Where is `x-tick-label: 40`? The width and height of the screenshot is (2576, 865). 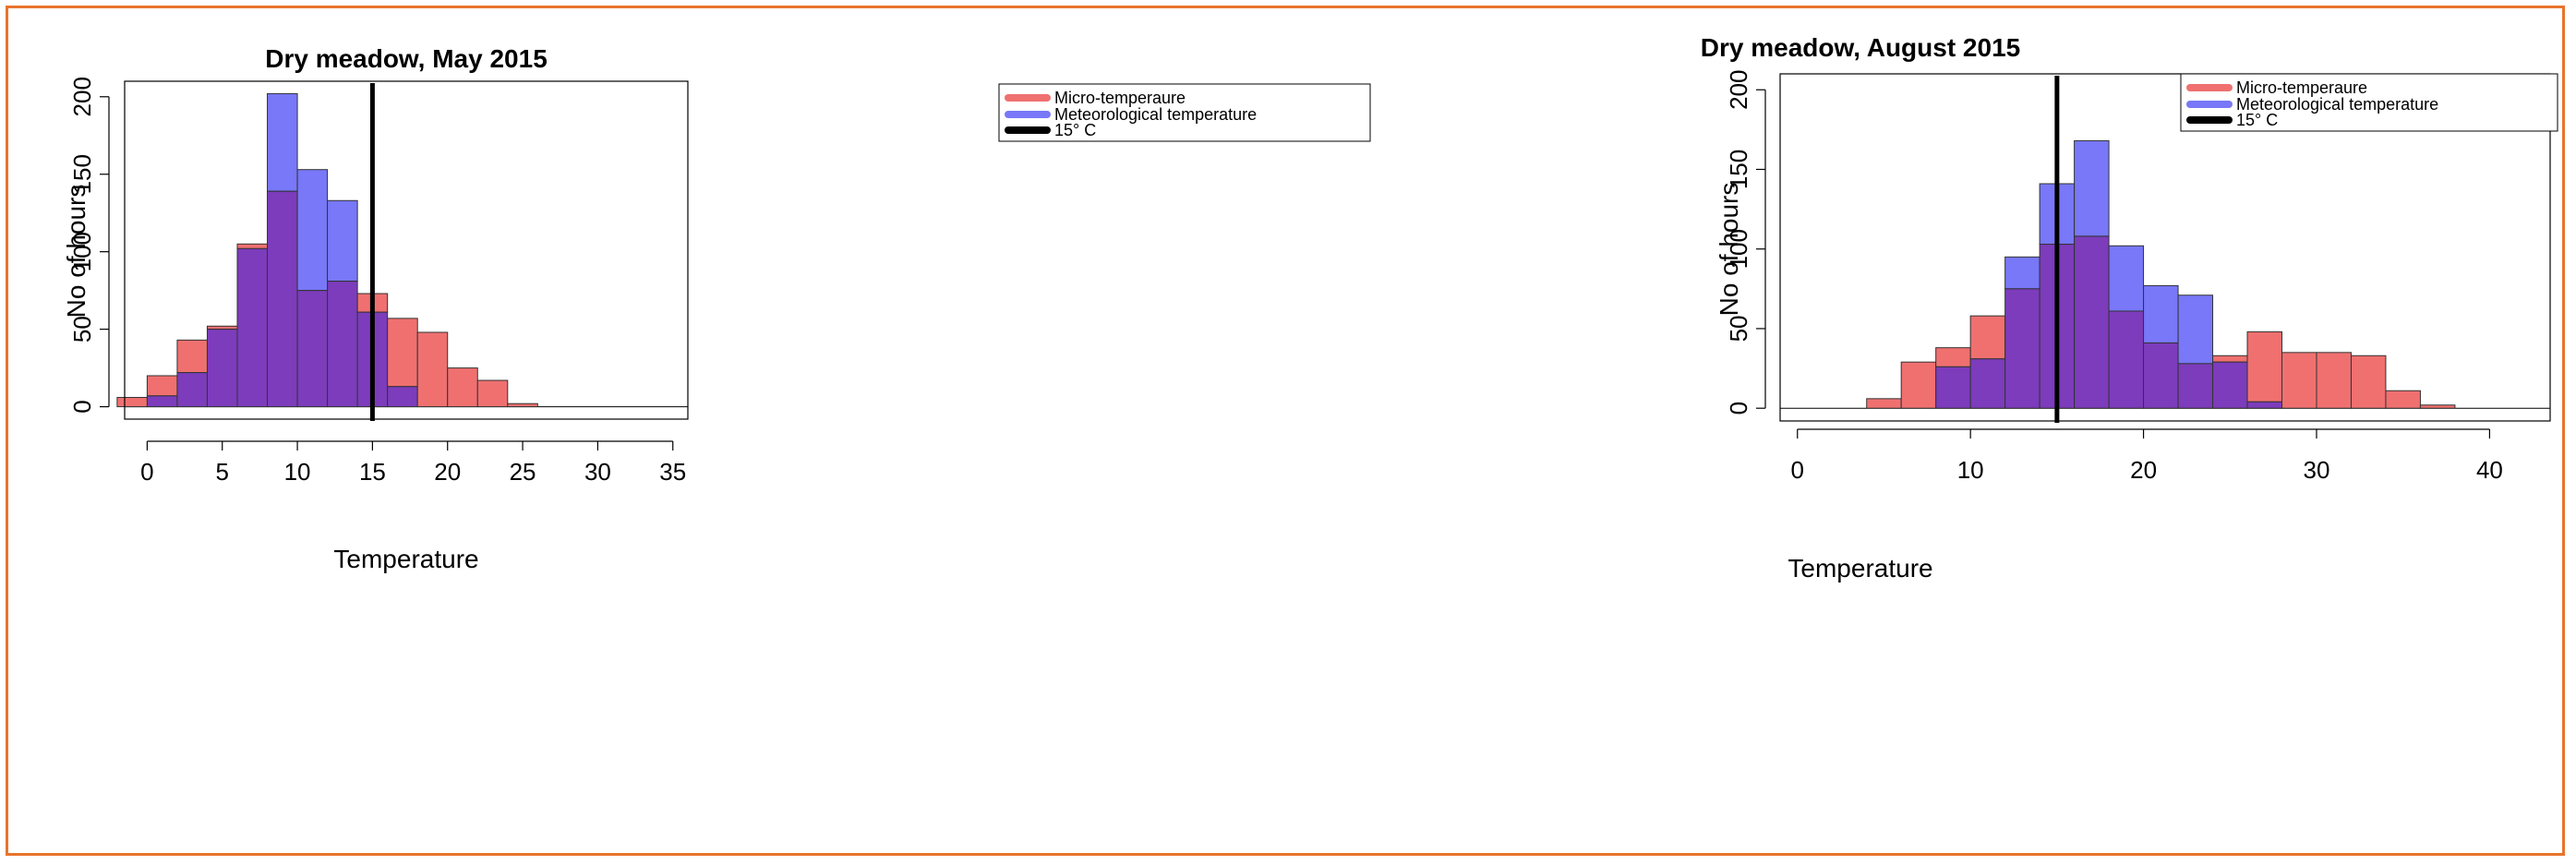 x-tick-label: 40 is located at coordinates (2489, 470).